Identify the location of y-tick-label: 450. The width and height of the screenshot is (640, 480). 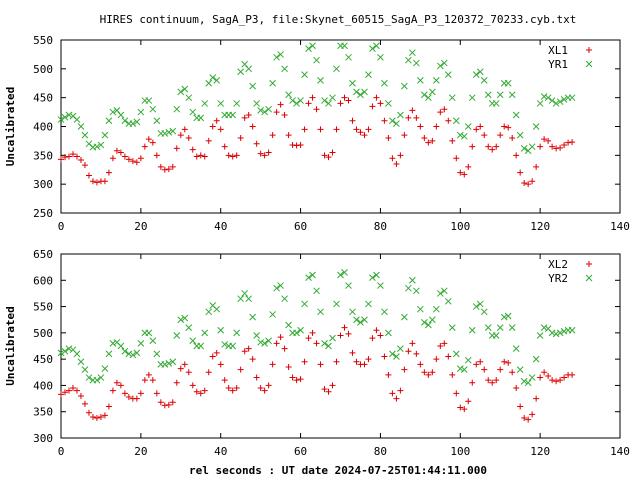
(43, 359).